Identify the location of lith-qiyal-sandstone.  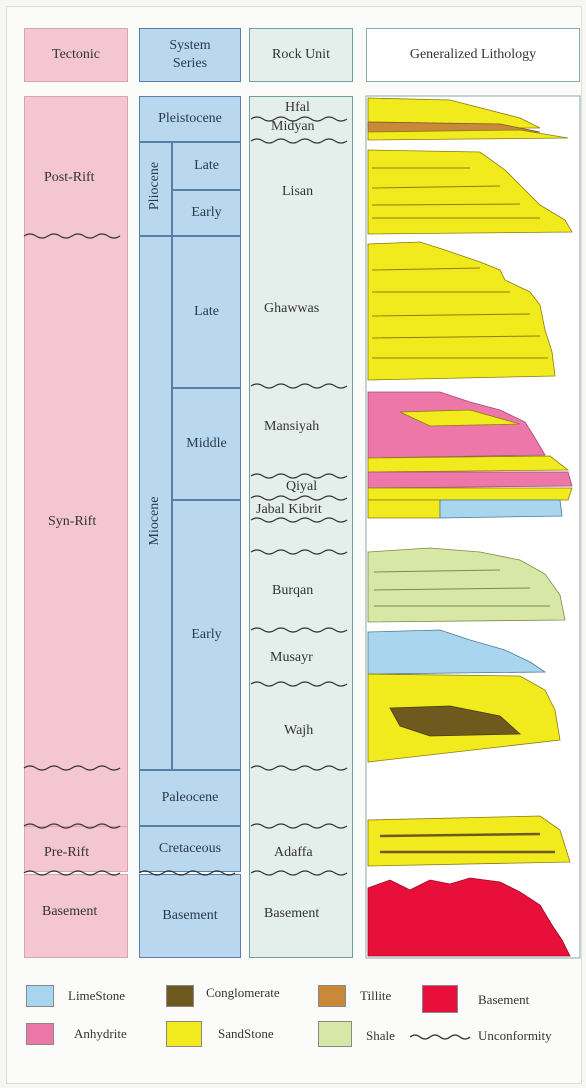
(470, 494).